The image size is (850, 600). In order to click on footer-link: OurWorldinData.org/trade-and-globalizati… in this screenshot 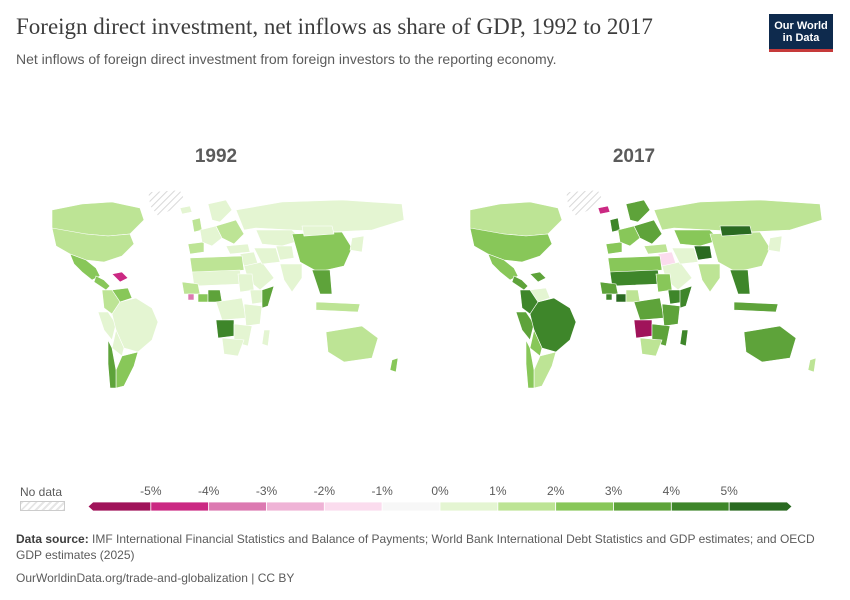, I will do `click(155, 578)`.